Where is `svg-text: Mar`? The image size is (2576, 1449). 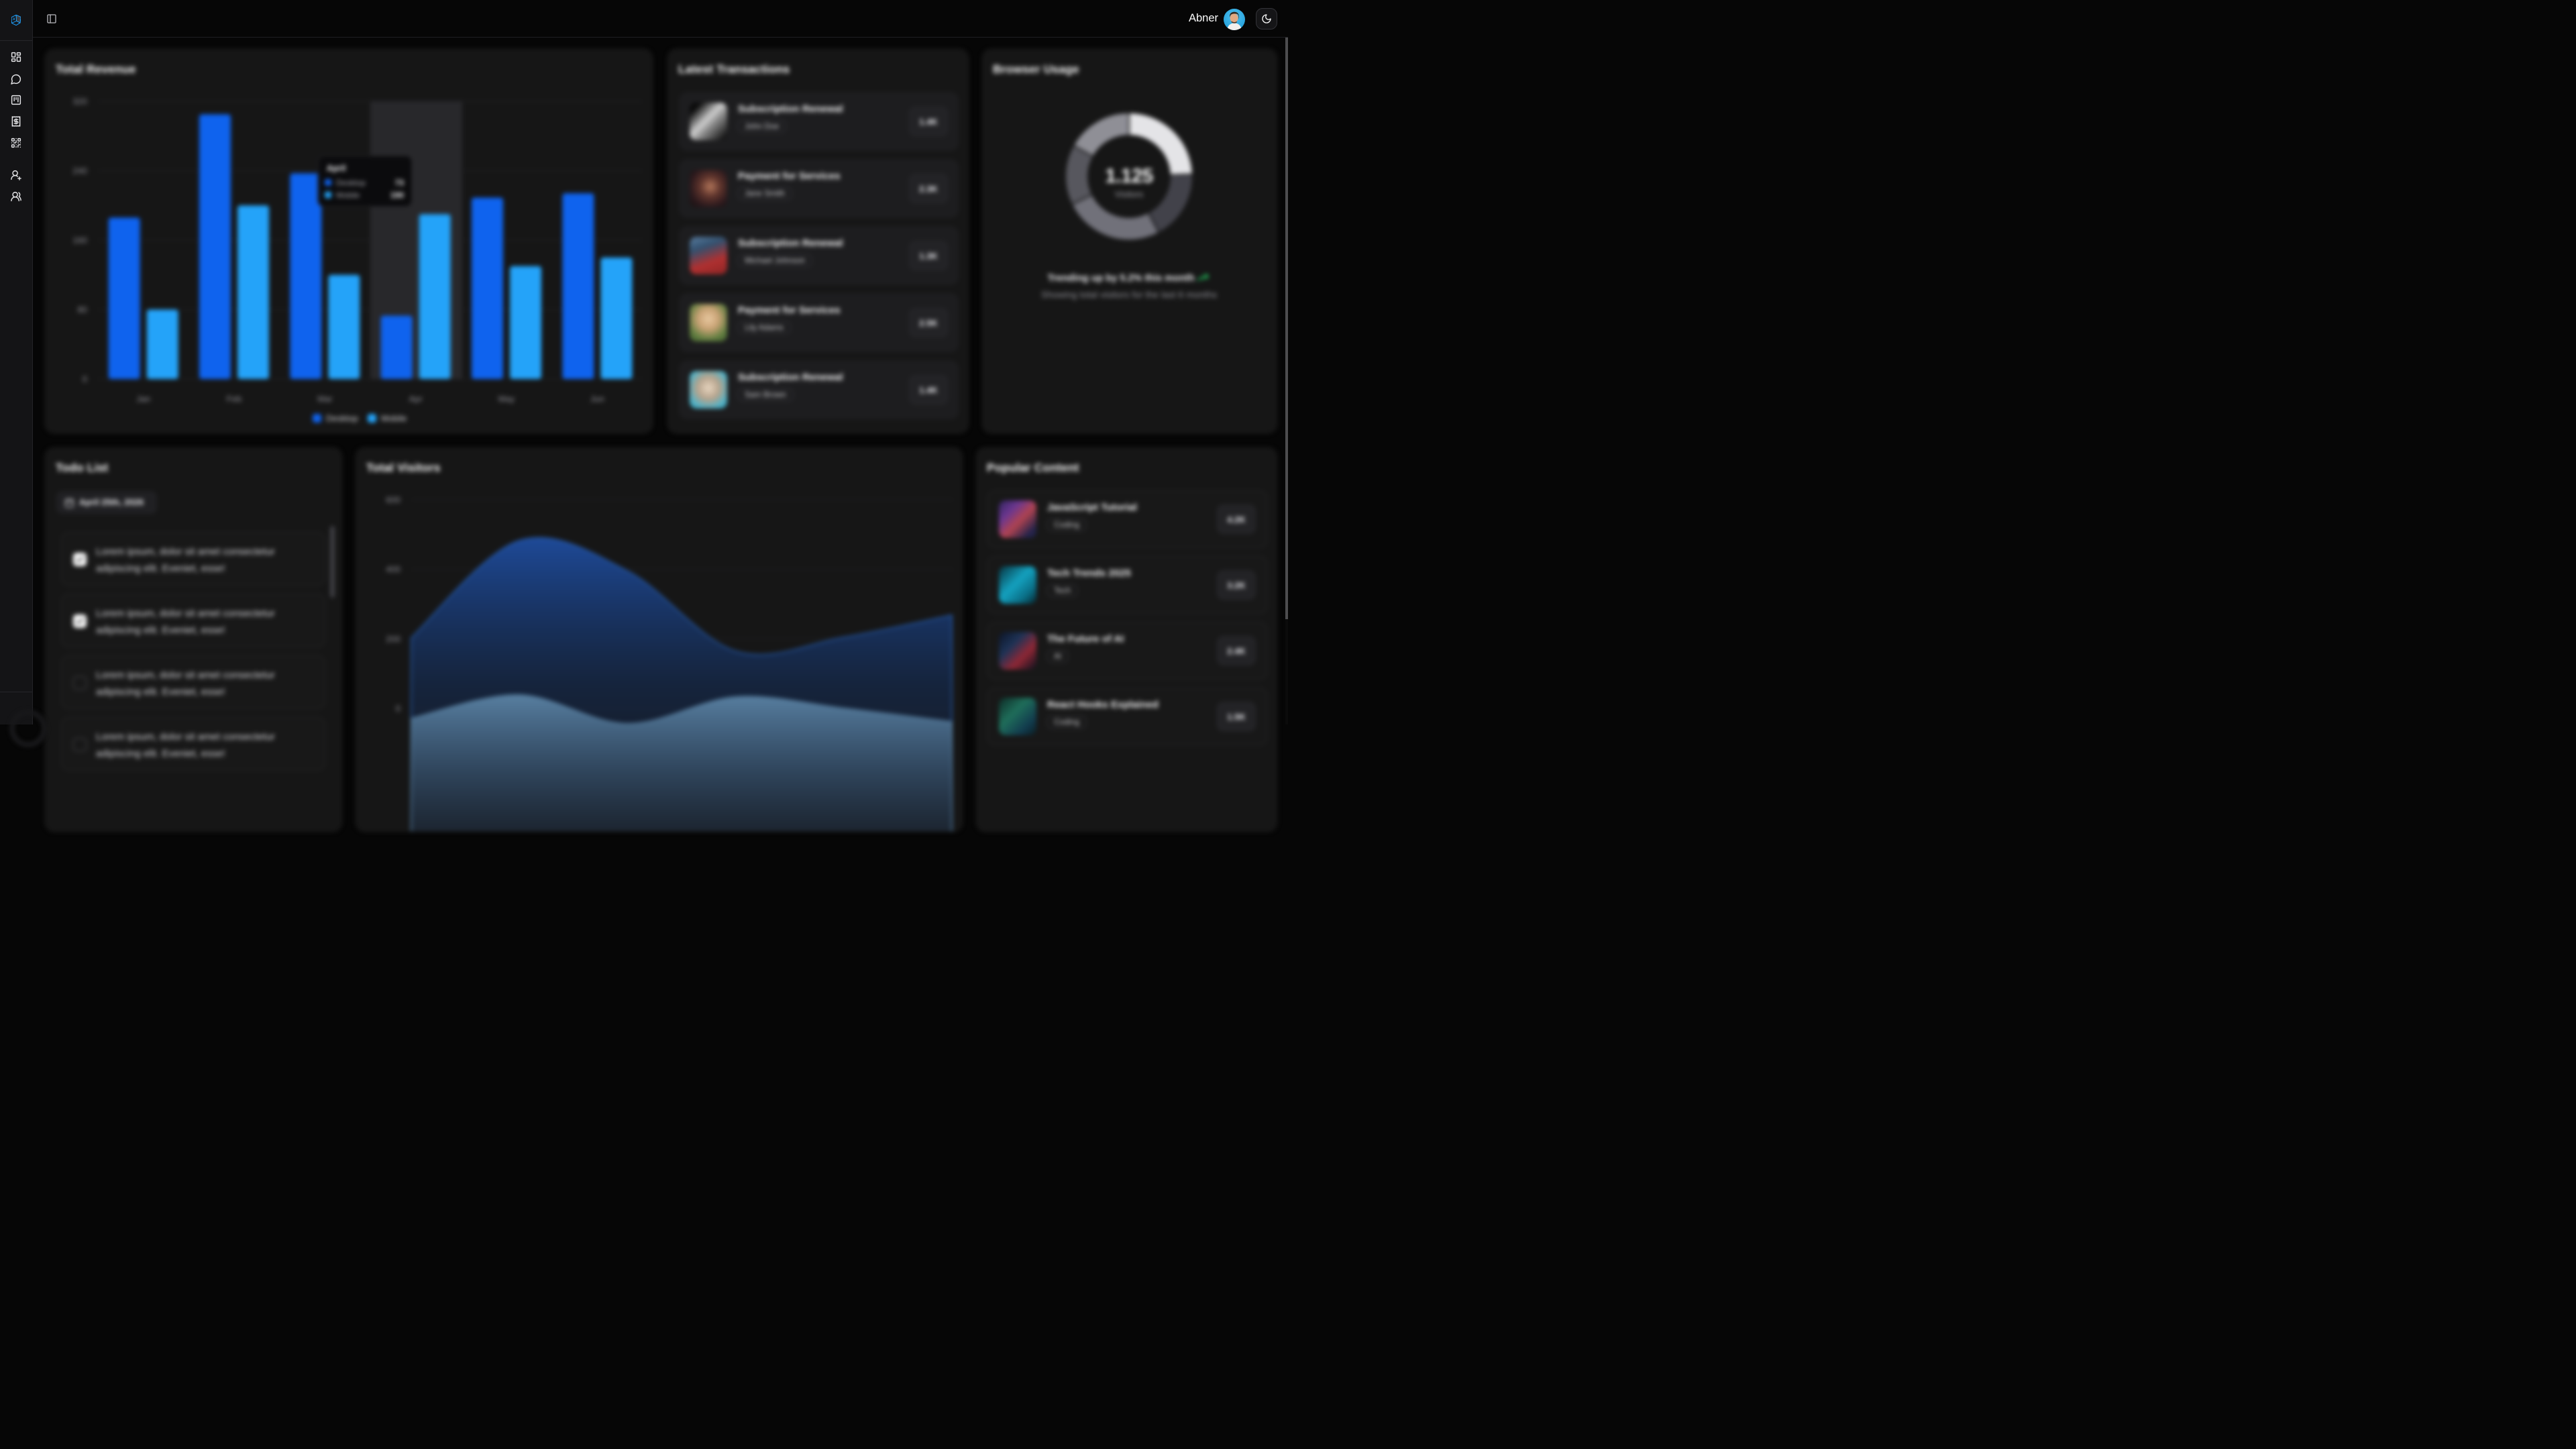
svg-text: Mar is located at coordinates (325, 399).